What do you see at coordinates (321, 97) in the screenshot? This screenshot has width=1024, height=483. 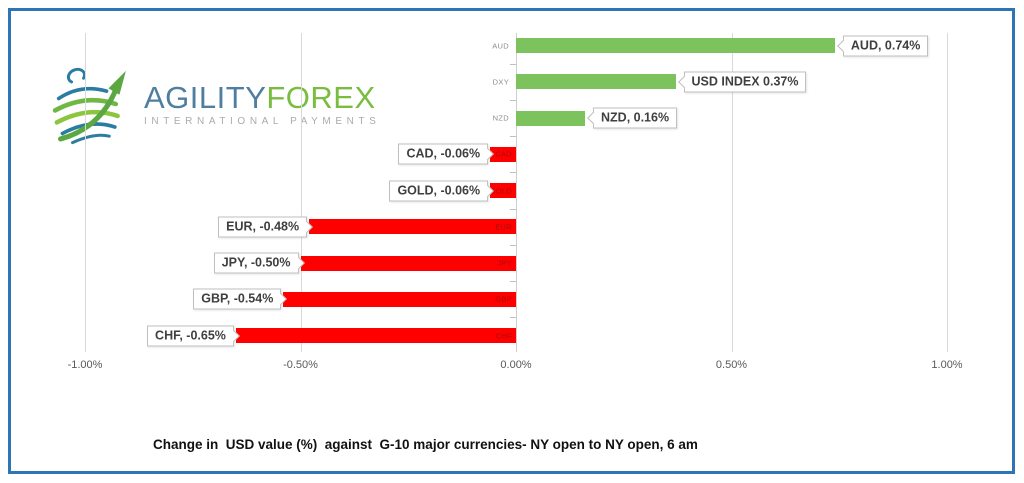 I see `brand-name-secondary: FOREX` at bounding box center [321, 97].